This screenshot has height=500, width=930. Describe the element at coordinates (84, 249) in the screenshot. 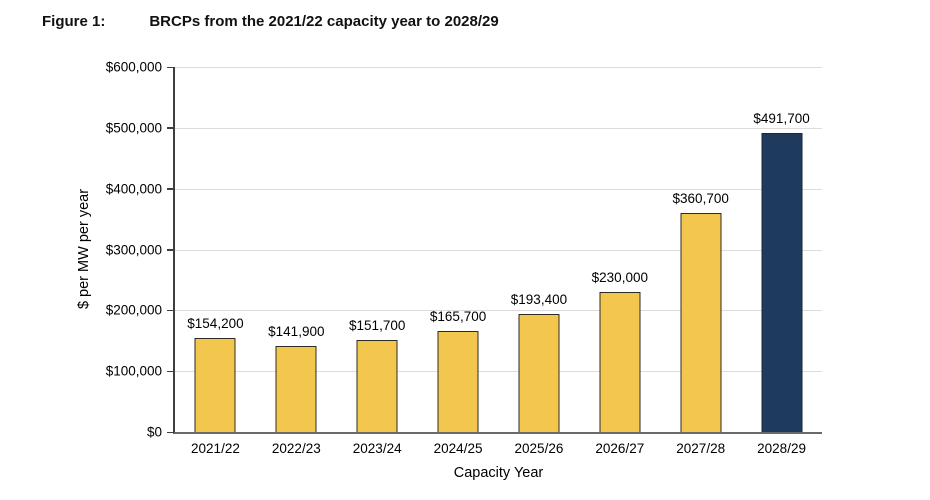

I see `y-axis-title: $ per MW per year` at that location.